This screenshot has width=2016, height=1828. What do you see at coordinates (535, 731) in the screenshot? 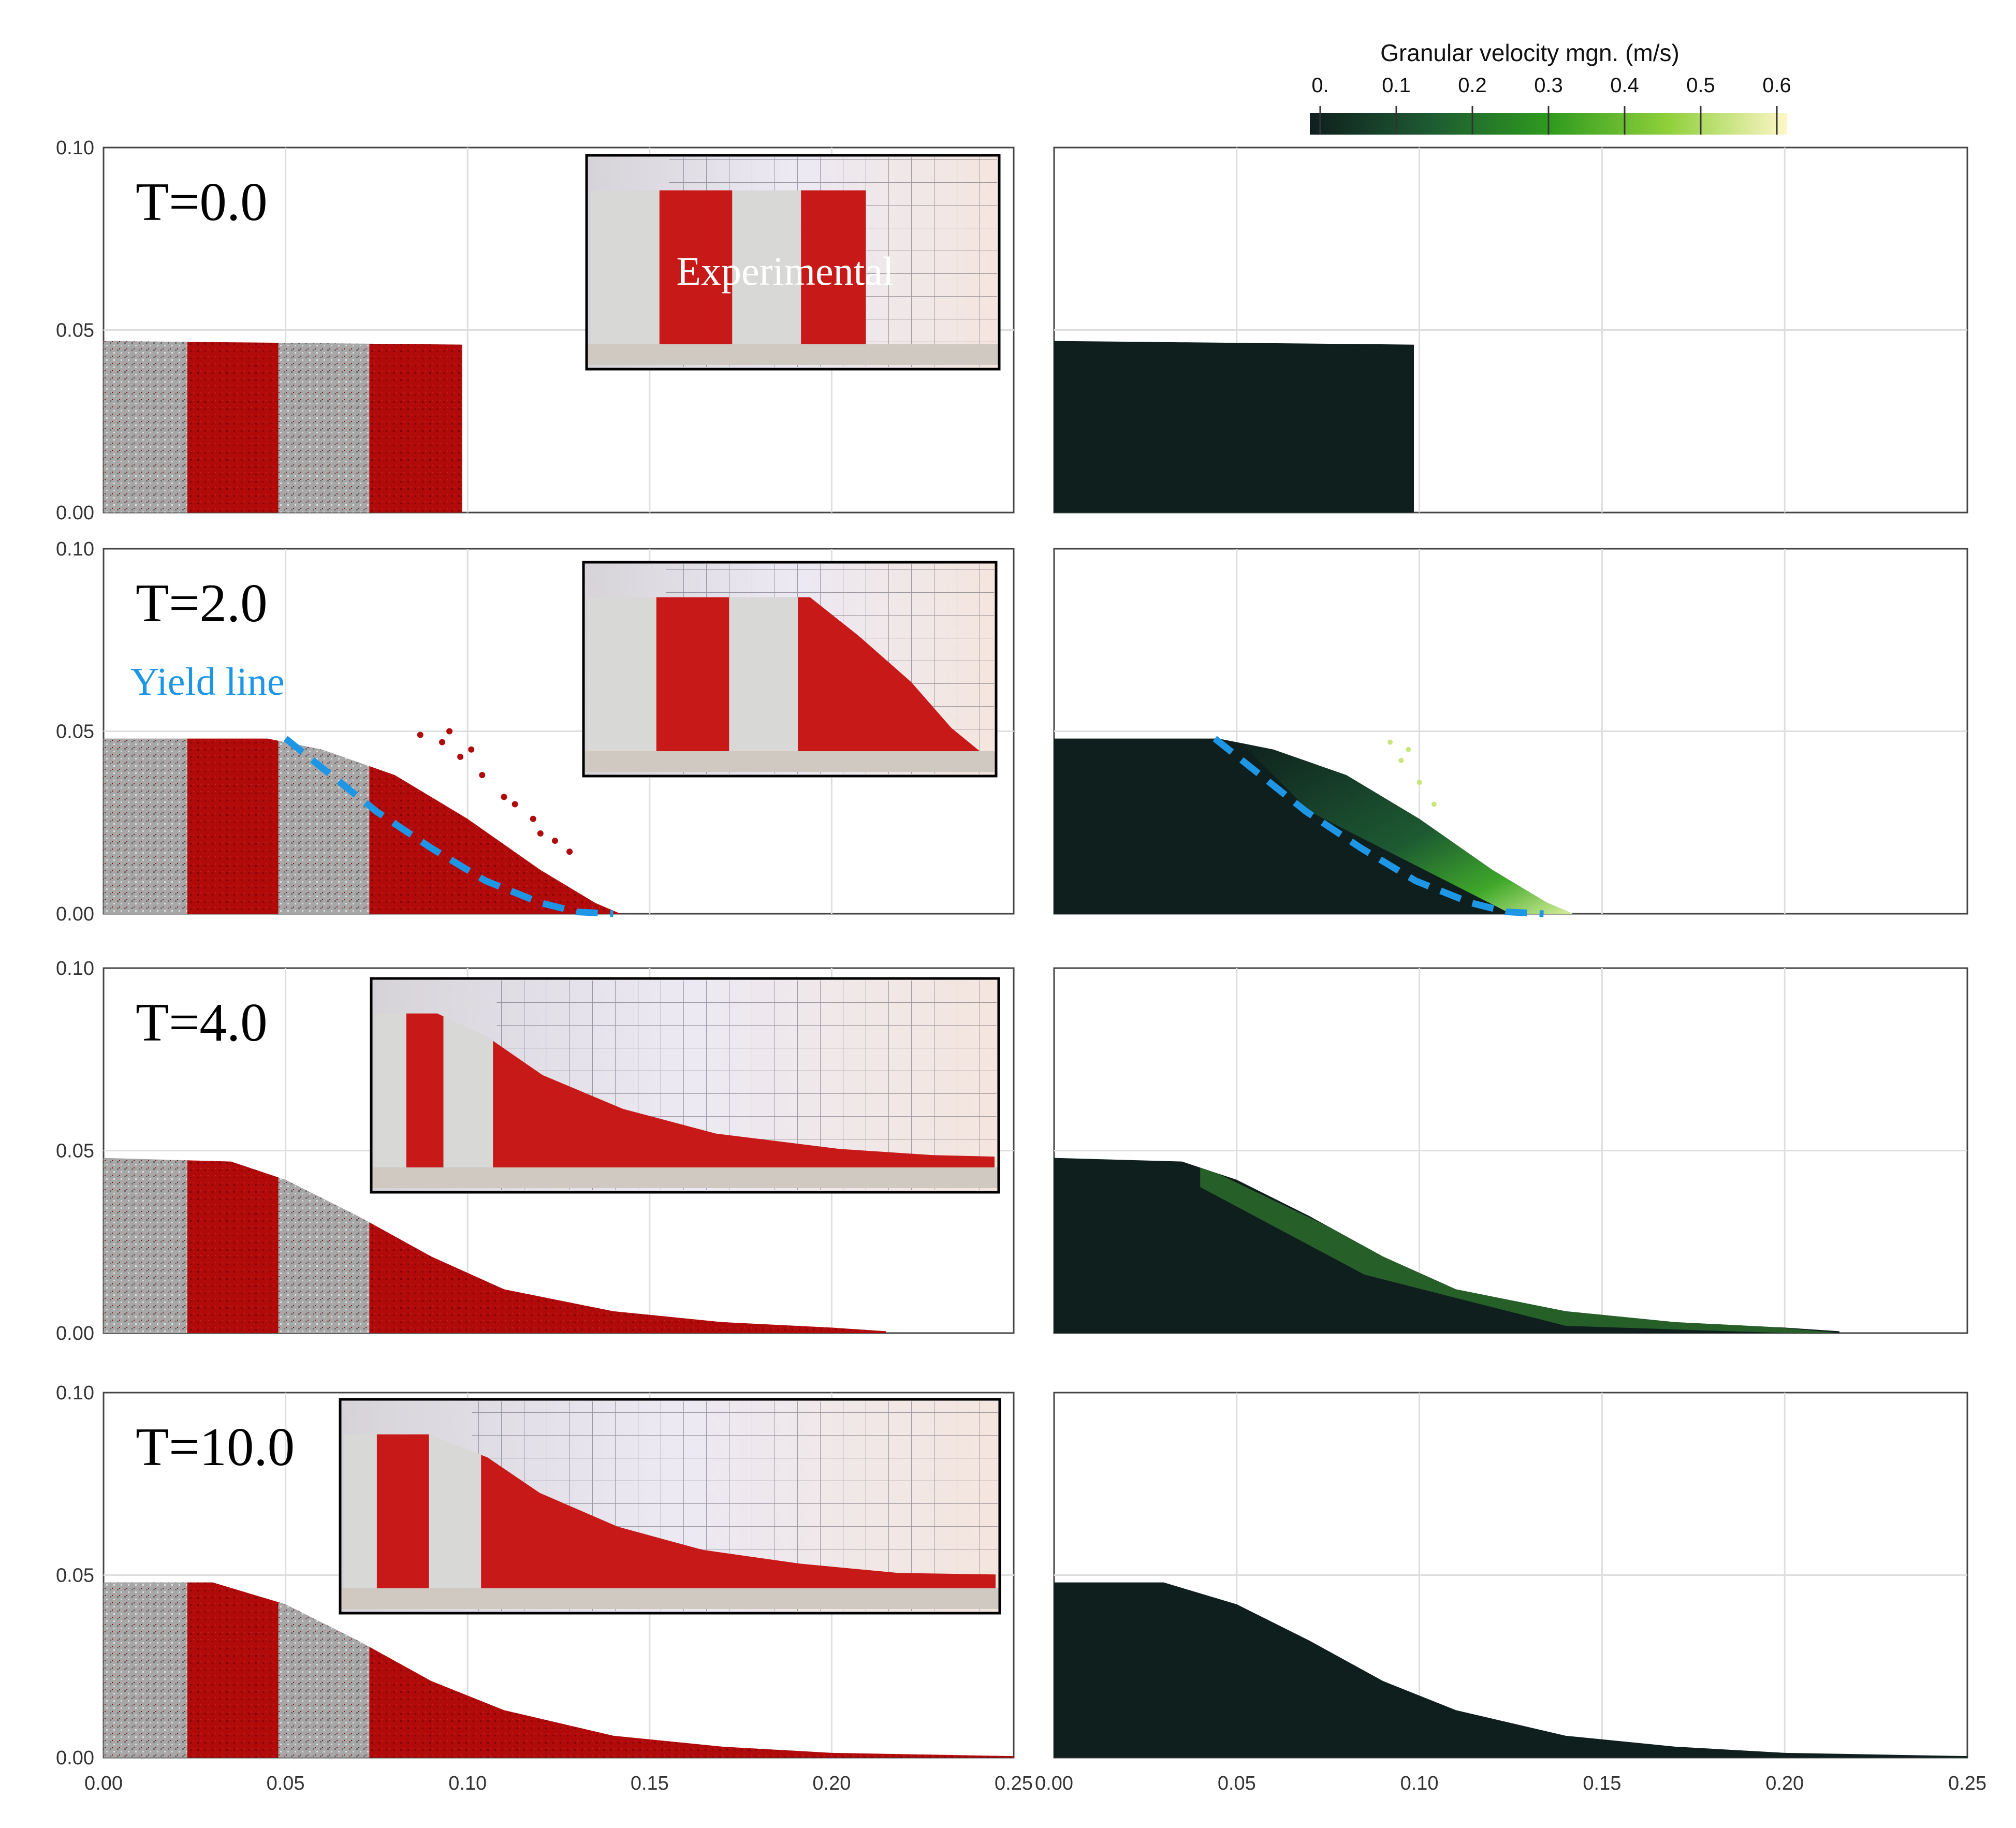
I see `particle-panel: 0.10 0.05 0.00 T=2.0 Yield line` at bounding box center [535, 731].